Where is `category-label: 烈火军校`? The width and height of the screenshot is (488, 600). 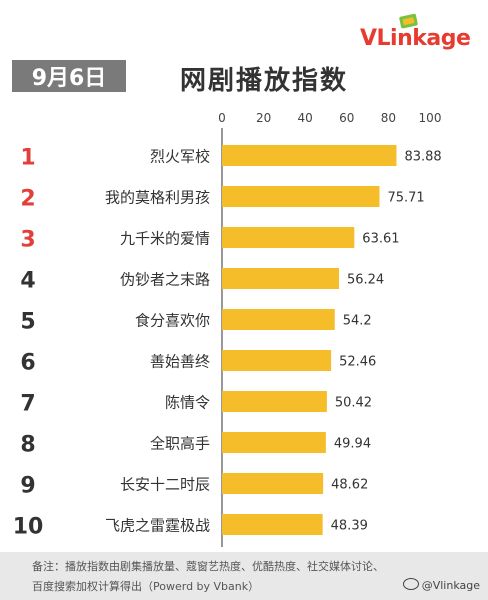 category-label: 烈火军校 is located at coordinates (180, 157).